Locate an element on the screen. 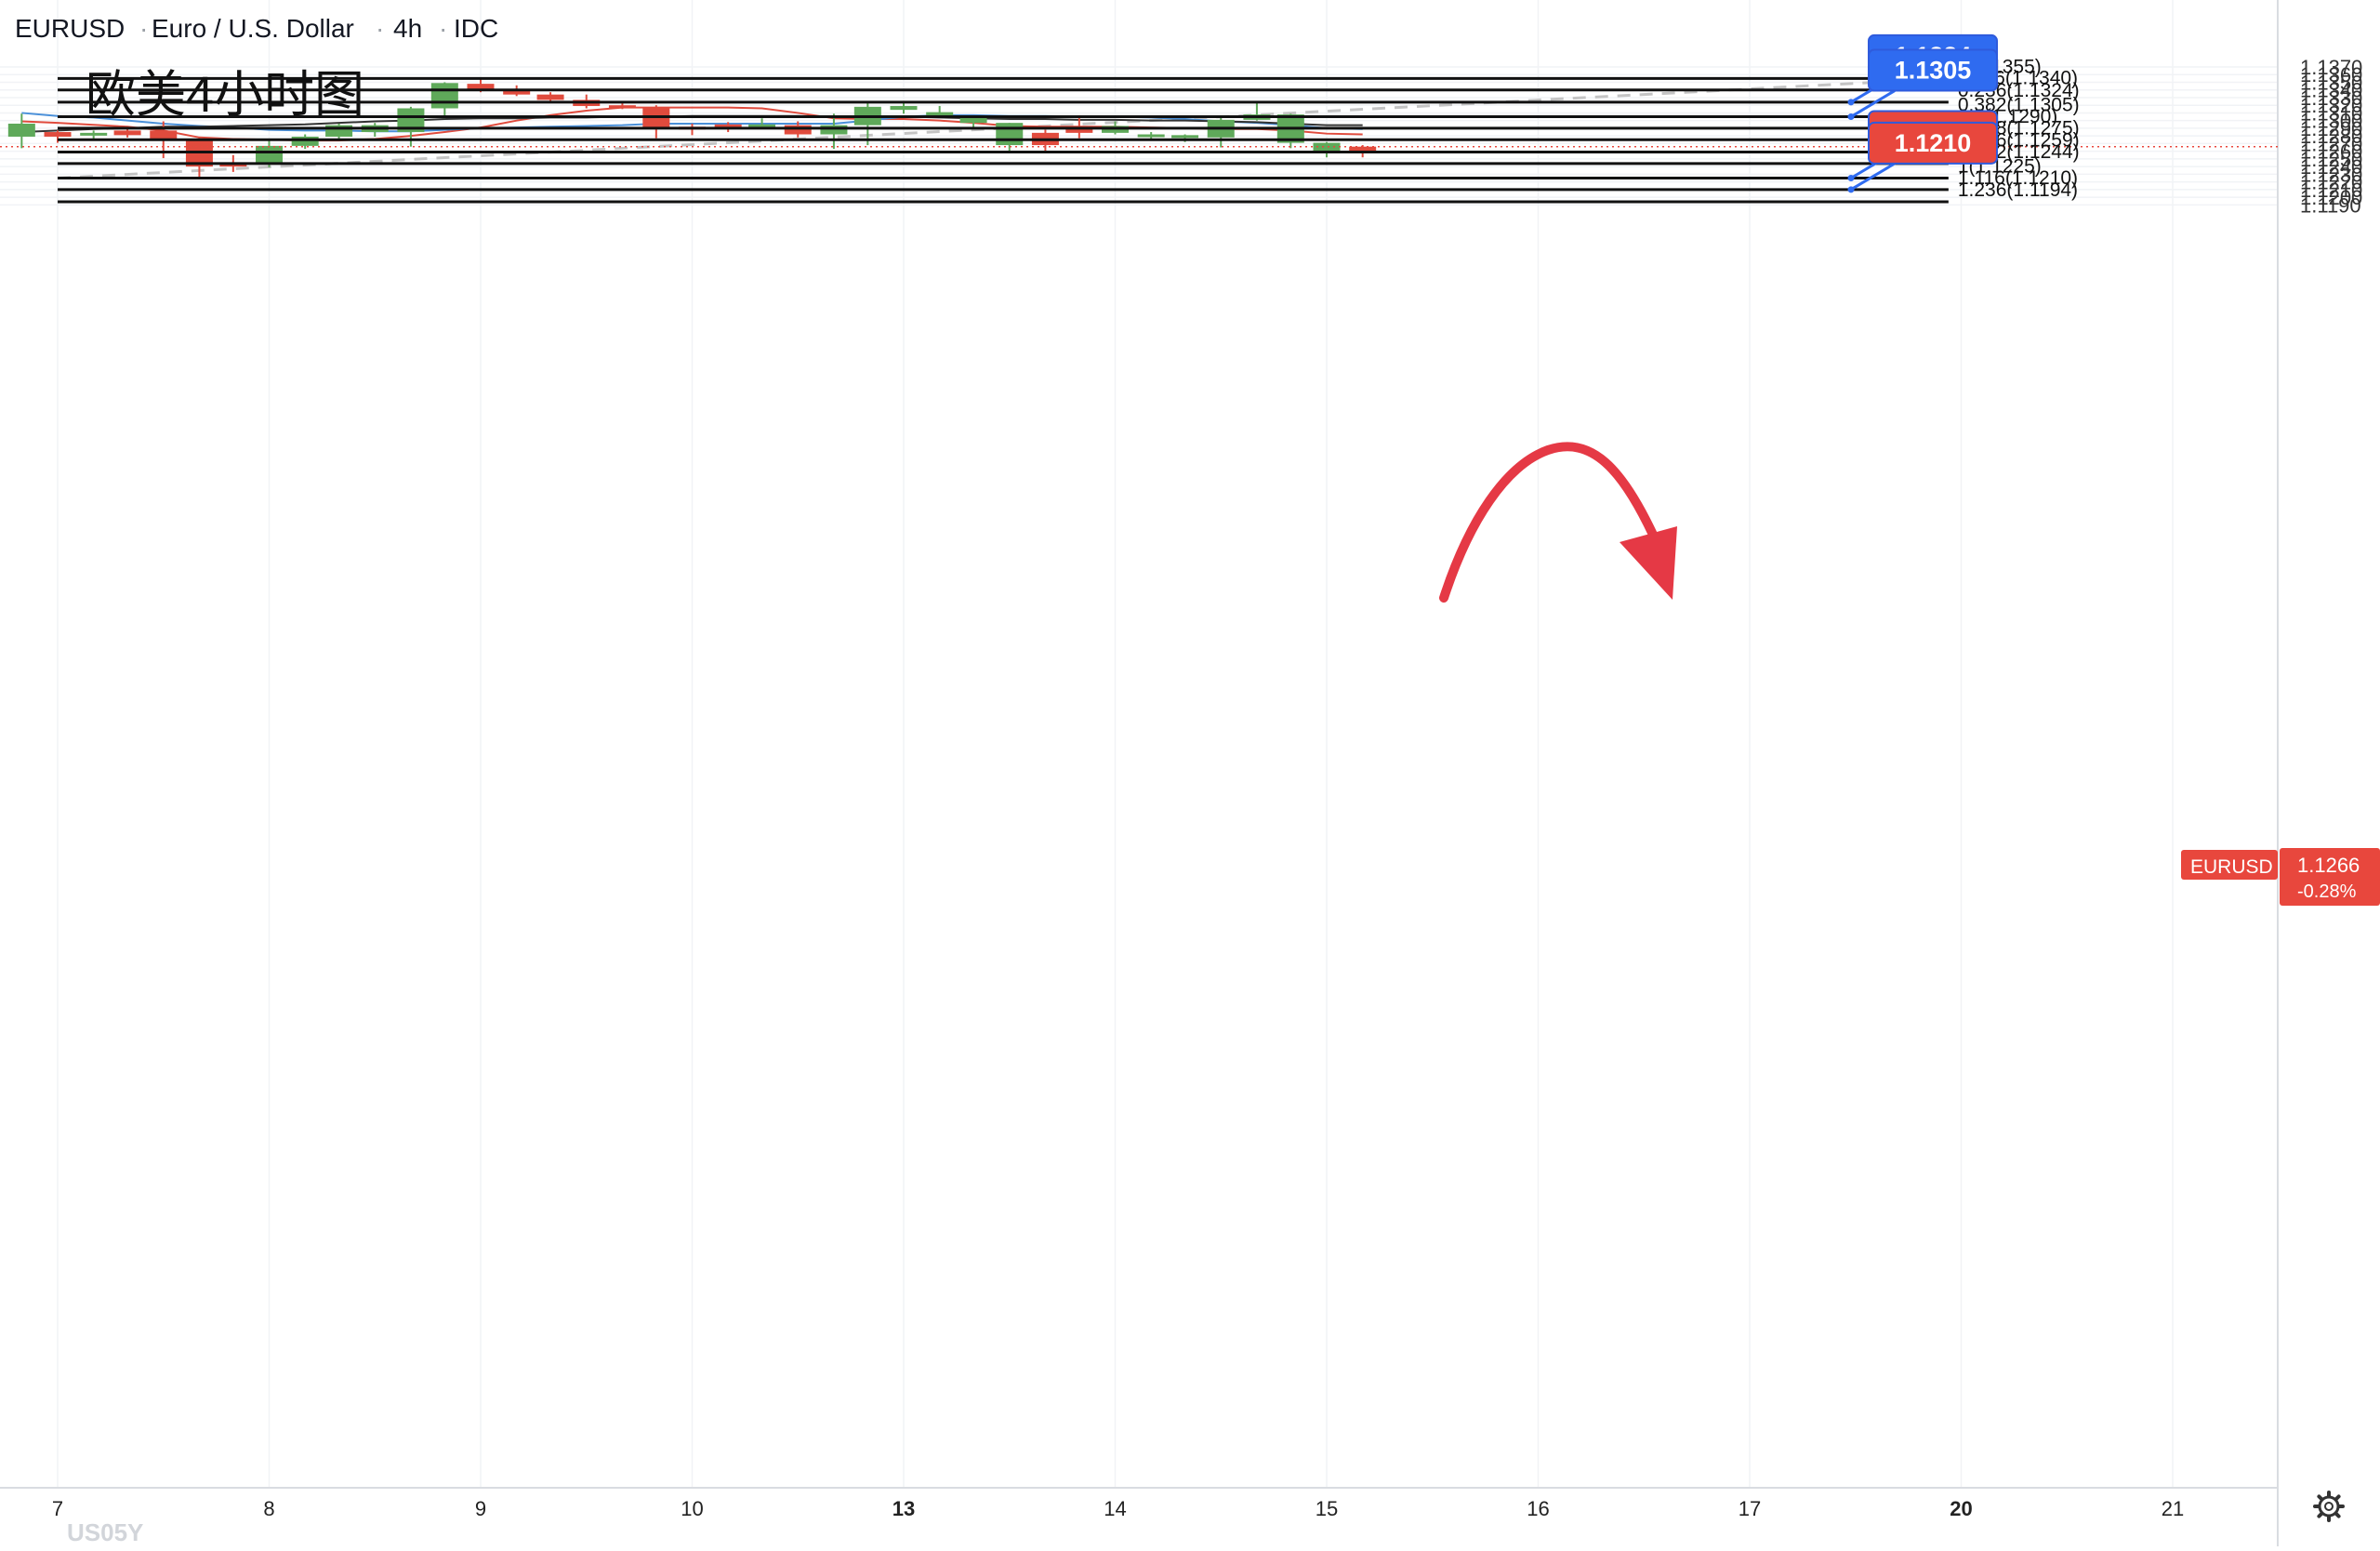 The height and width of the screenshot is (1551, 2380). price-tick-label: 1.1260 is located at coordinates (2331, 152).